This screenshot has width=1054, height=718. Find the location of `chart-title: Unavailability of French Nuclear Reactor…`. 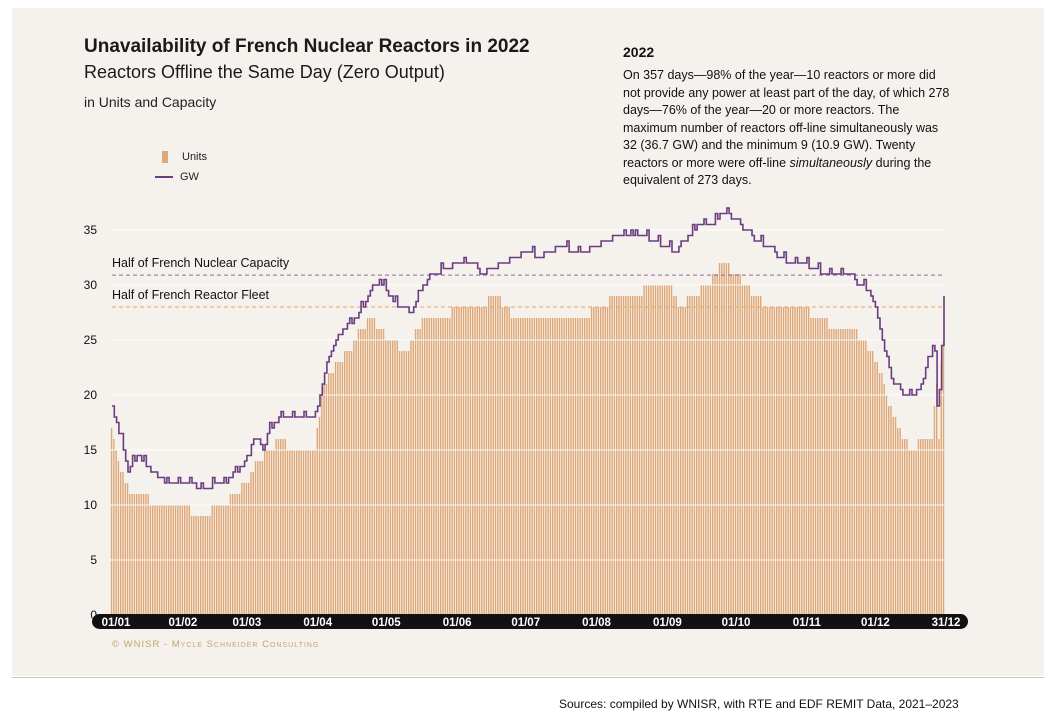

chart-title: Unavailability of French Nuclear Reactor… is located at coordinates (307, 46).